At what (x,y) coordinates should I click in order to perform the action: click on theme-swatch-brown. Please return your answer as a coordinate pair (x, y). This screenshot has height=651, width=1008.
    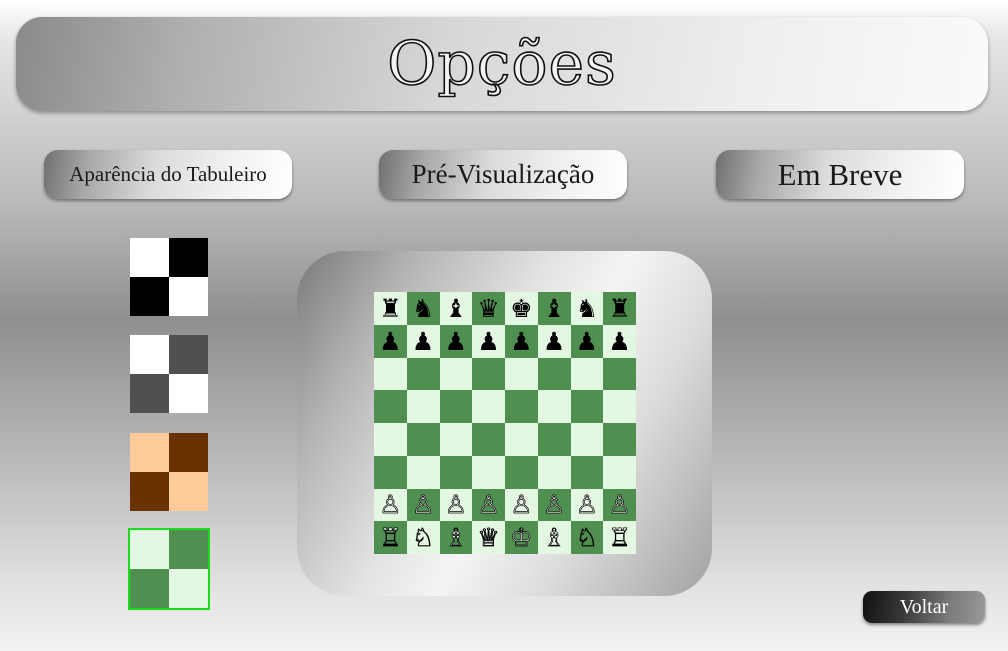
    Looking at the image, I should click on (169, 472).